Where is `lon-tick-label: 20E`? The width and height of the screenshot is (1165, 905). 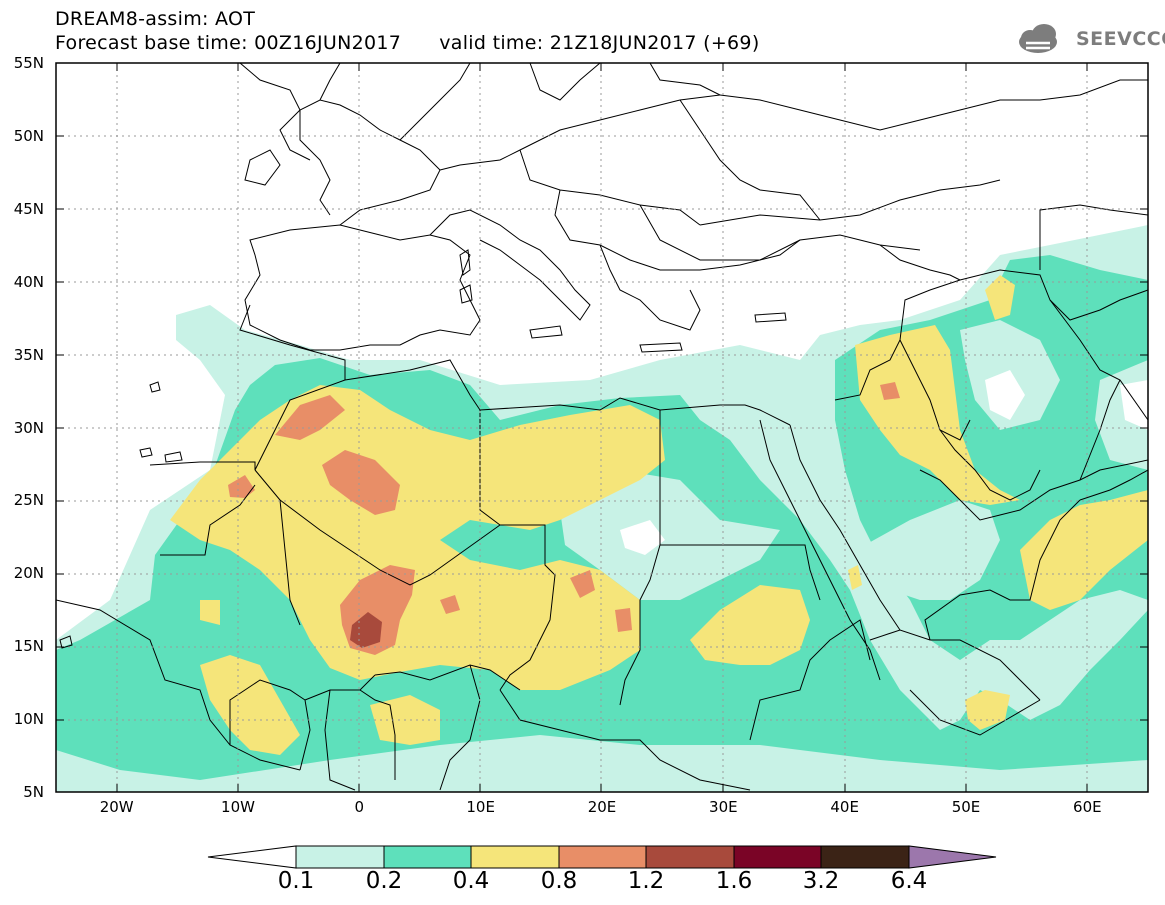 lon-tick-label: 20E is located at coordinates (602, 807).